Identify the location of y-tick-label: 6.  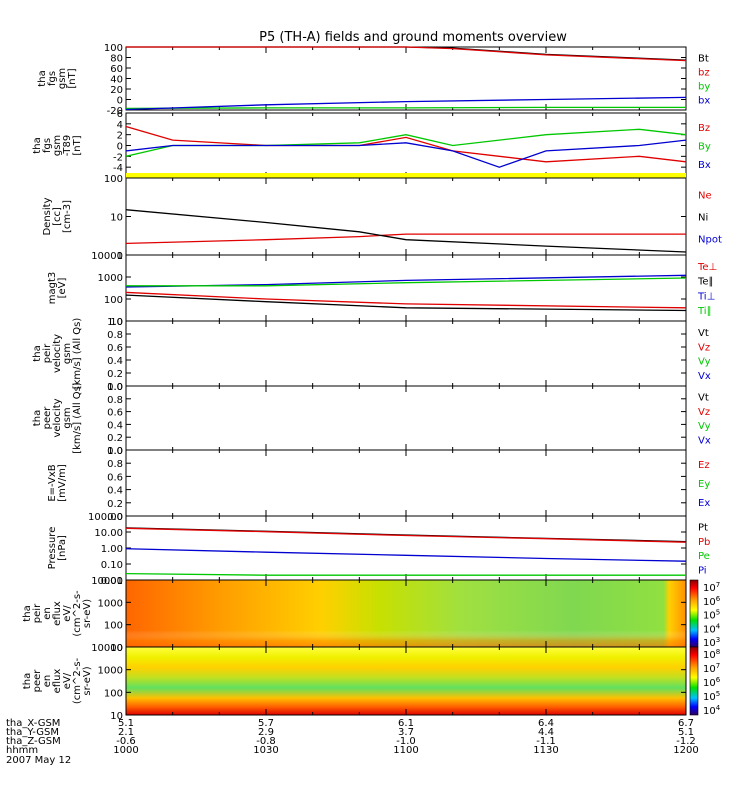
(120, 114).